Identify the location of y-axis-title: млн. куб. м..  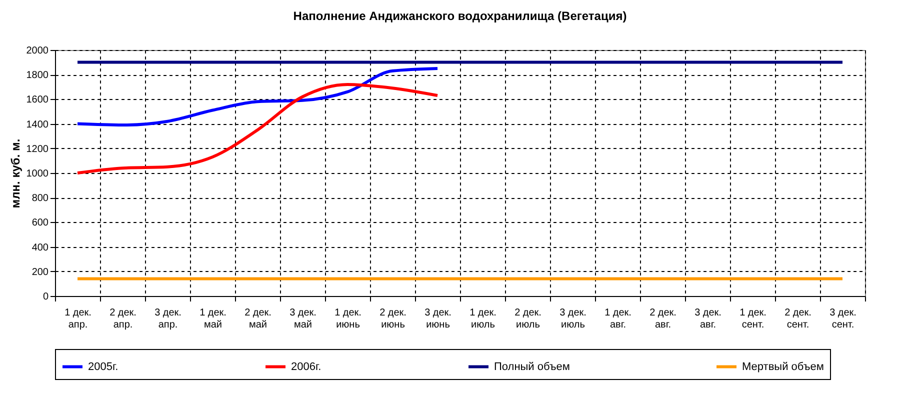
(15, 173).